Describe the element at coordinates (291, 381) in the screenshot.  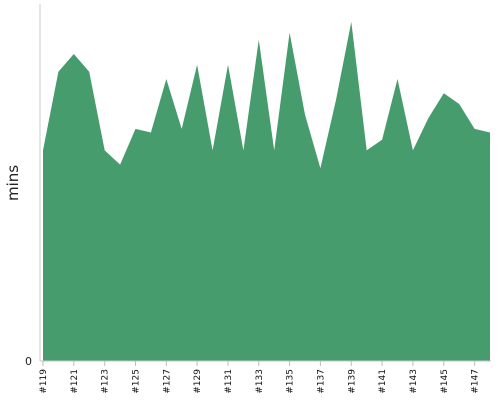
I see `x-tick-label: #135` at that location.